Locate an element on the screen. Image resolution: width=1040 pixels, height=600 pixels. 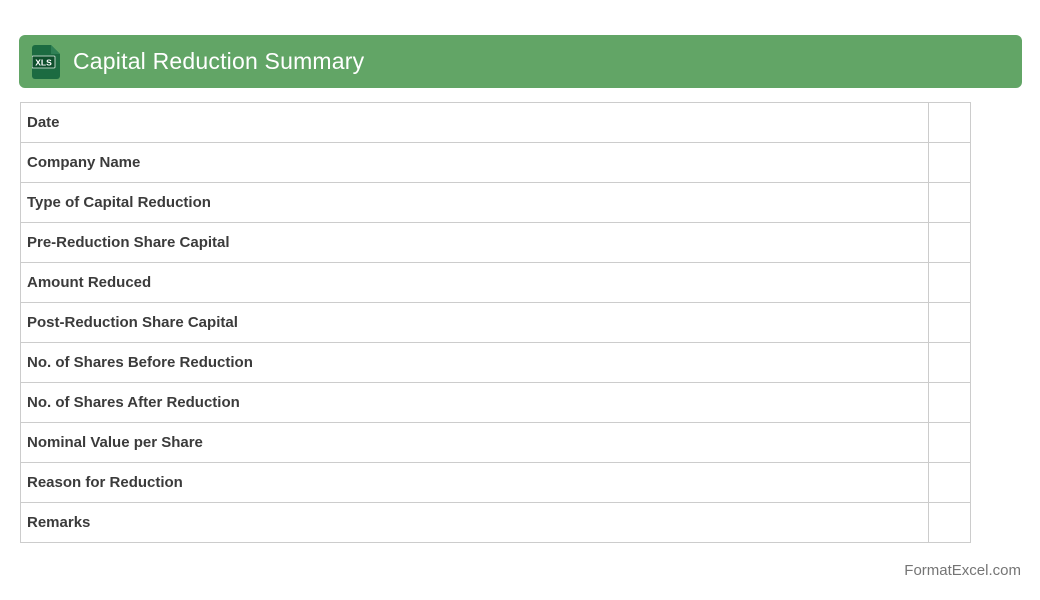
row-label: Remarks is located at coordinates (474, 522).